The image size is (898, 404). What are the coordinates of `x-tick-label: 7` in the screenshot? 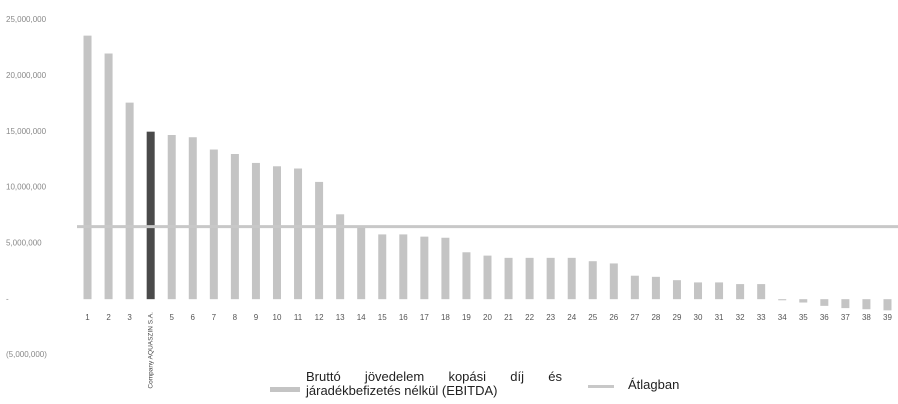 It's located at (214, 317).